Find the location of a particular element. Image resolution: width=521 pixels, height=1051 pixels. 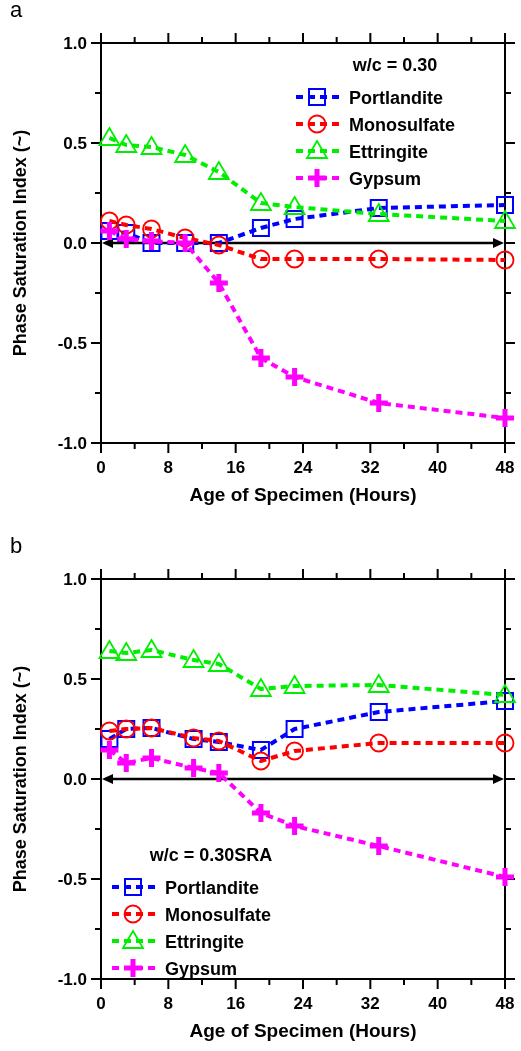

chart-title: a is located at coordinates (16, 11).